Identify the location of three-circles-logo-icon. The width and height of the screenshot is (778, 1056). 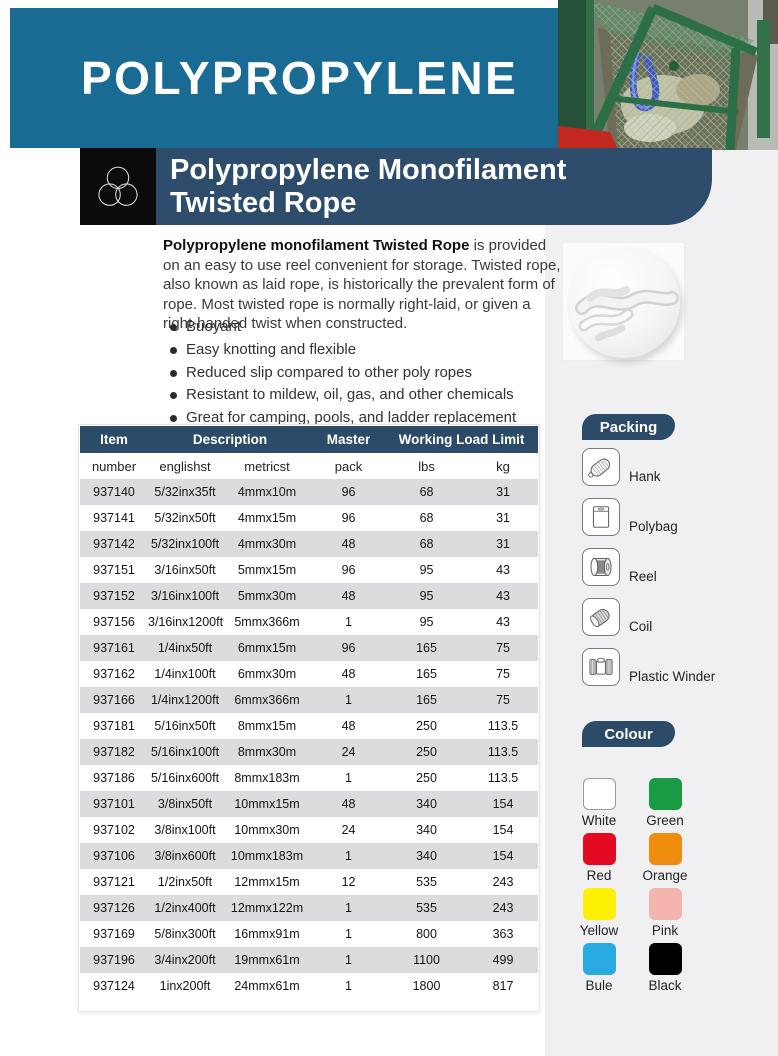
(118, 186).